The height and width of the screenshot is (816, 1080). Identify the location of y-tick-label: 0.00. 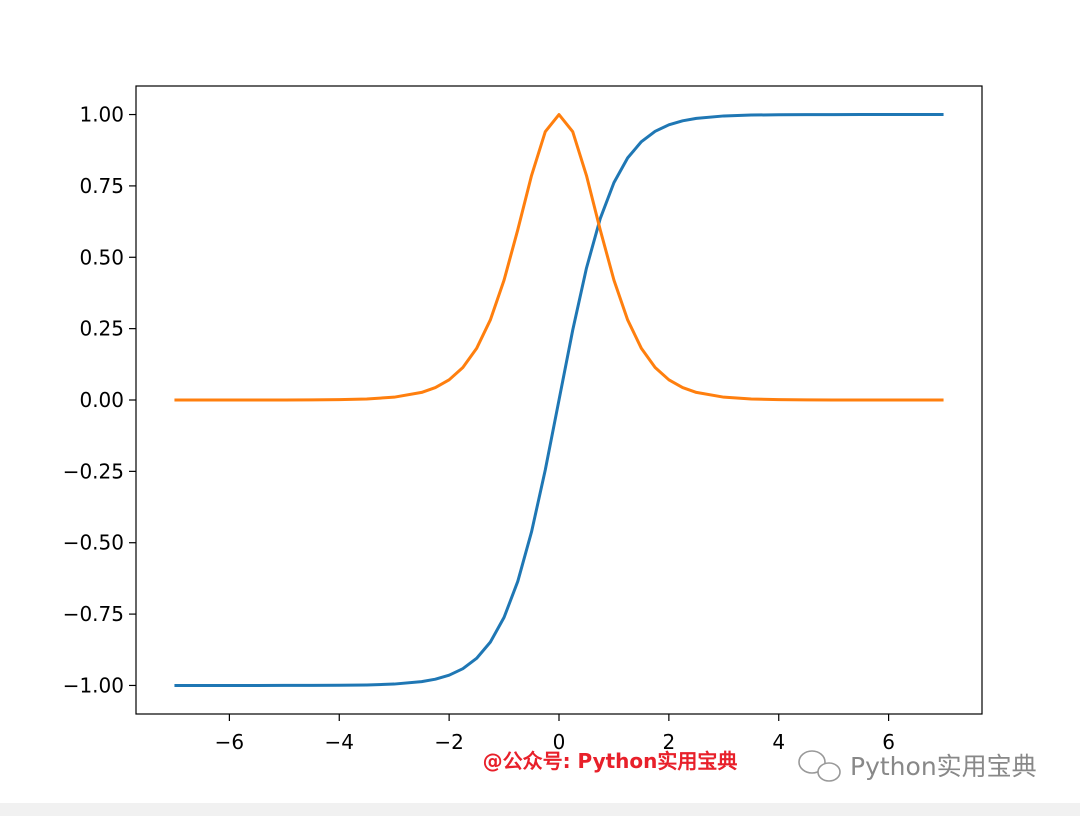
(101, 400).